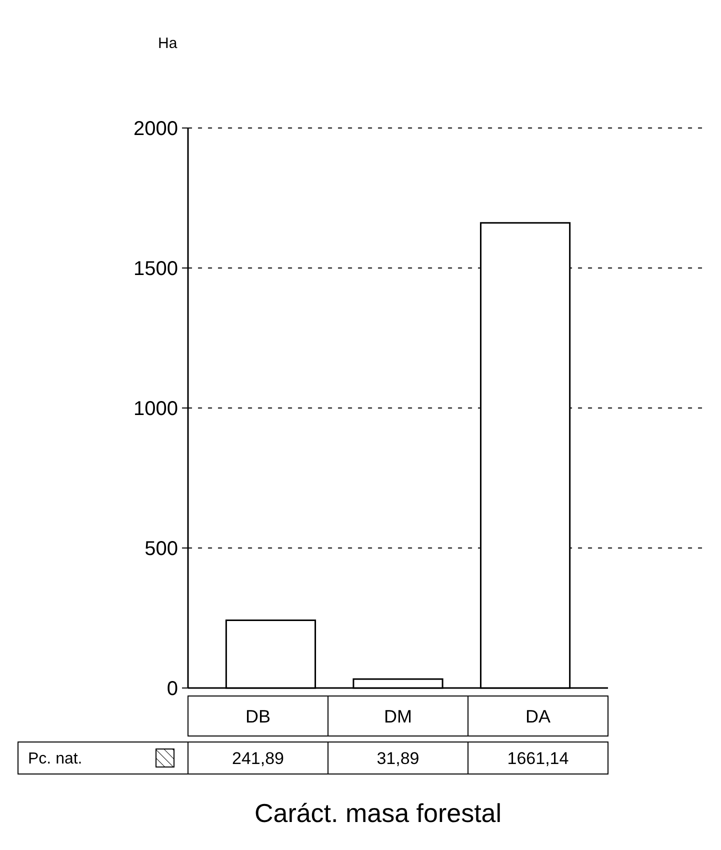 This screenshot has height=850, width=721. What do you see at coordinates (538, 716) in the screenshot?
I see `x-tick-label: DA` at bounding box center [538, 716].